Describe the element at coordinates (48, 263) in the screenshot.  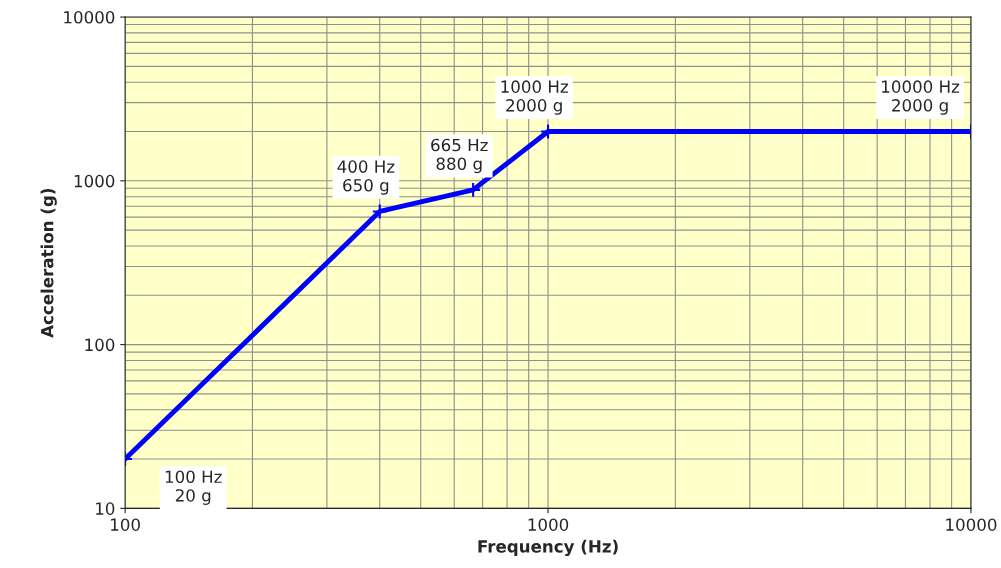
I see `y-axis-title: Acceleration (g)` at that location.